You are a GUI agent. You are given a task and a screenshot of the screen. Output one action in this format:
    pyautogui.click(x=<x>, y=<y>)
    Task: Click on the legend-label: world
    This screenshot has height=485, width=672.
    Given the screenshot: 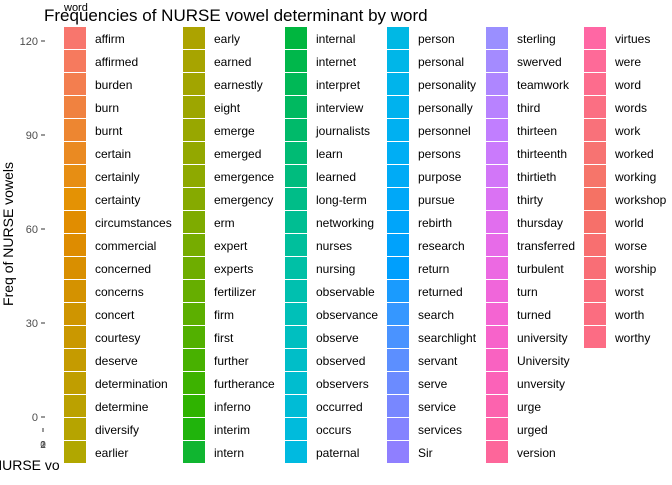 What is the action you would take?
    pyautogui.click(x=629, y=223)
    